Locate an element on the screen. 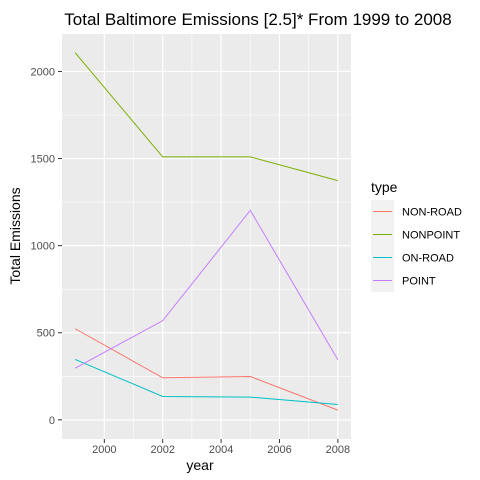 Image resolution: width=480 pixels, height=480 pixels. y-tick-label: 1000 is located at coordinates (43, 247).